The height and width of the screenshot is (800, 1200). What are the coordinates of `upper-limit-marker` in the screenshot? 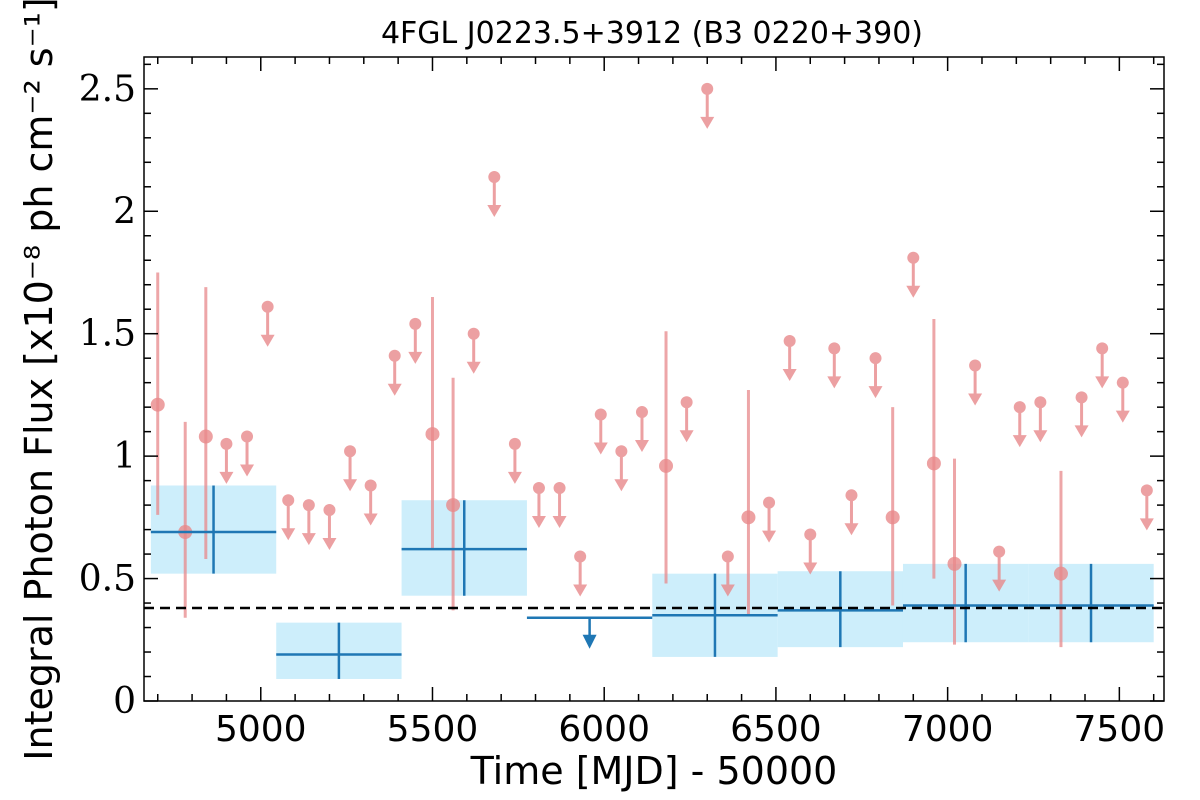 It's located at (329, 510).